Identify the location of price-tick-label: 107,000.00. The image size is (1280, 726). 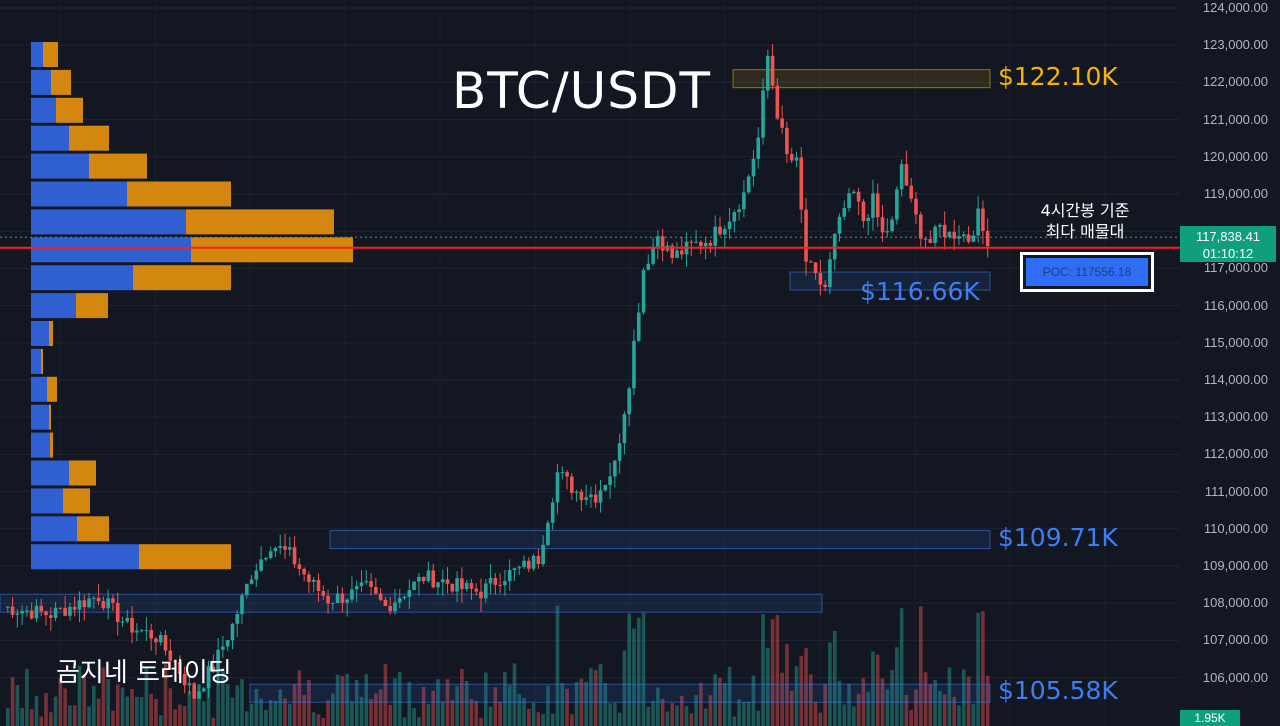
(1235, 640).